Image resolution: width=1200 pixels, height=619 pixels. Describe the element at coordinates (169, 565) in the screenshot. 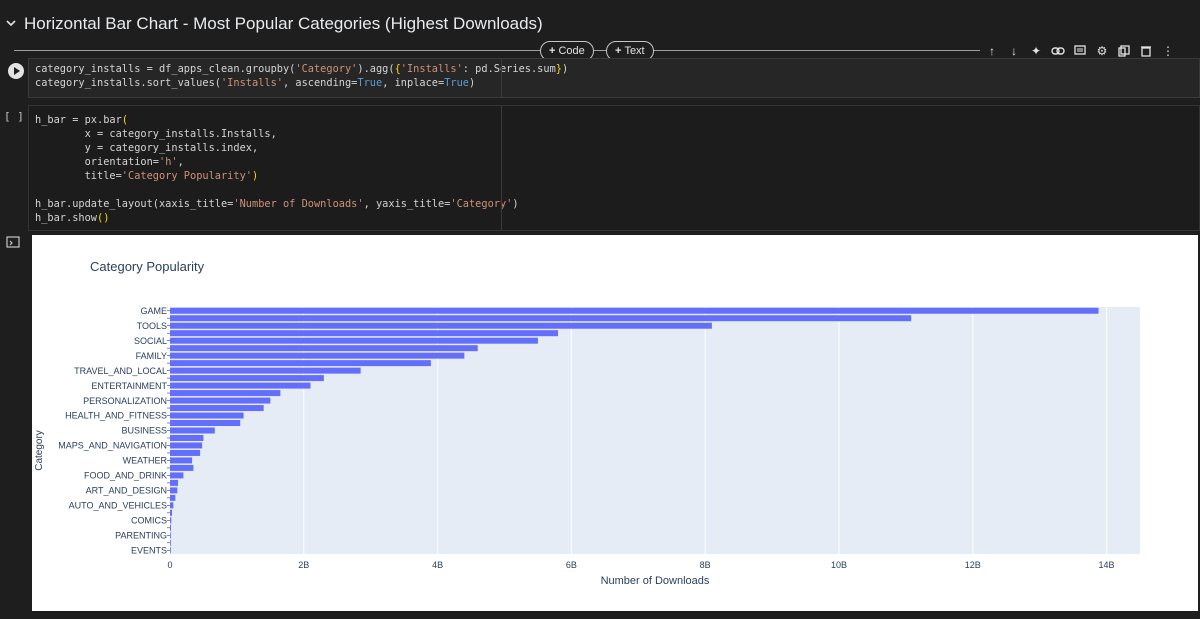

I see `x-tick-label: 0` at that location.